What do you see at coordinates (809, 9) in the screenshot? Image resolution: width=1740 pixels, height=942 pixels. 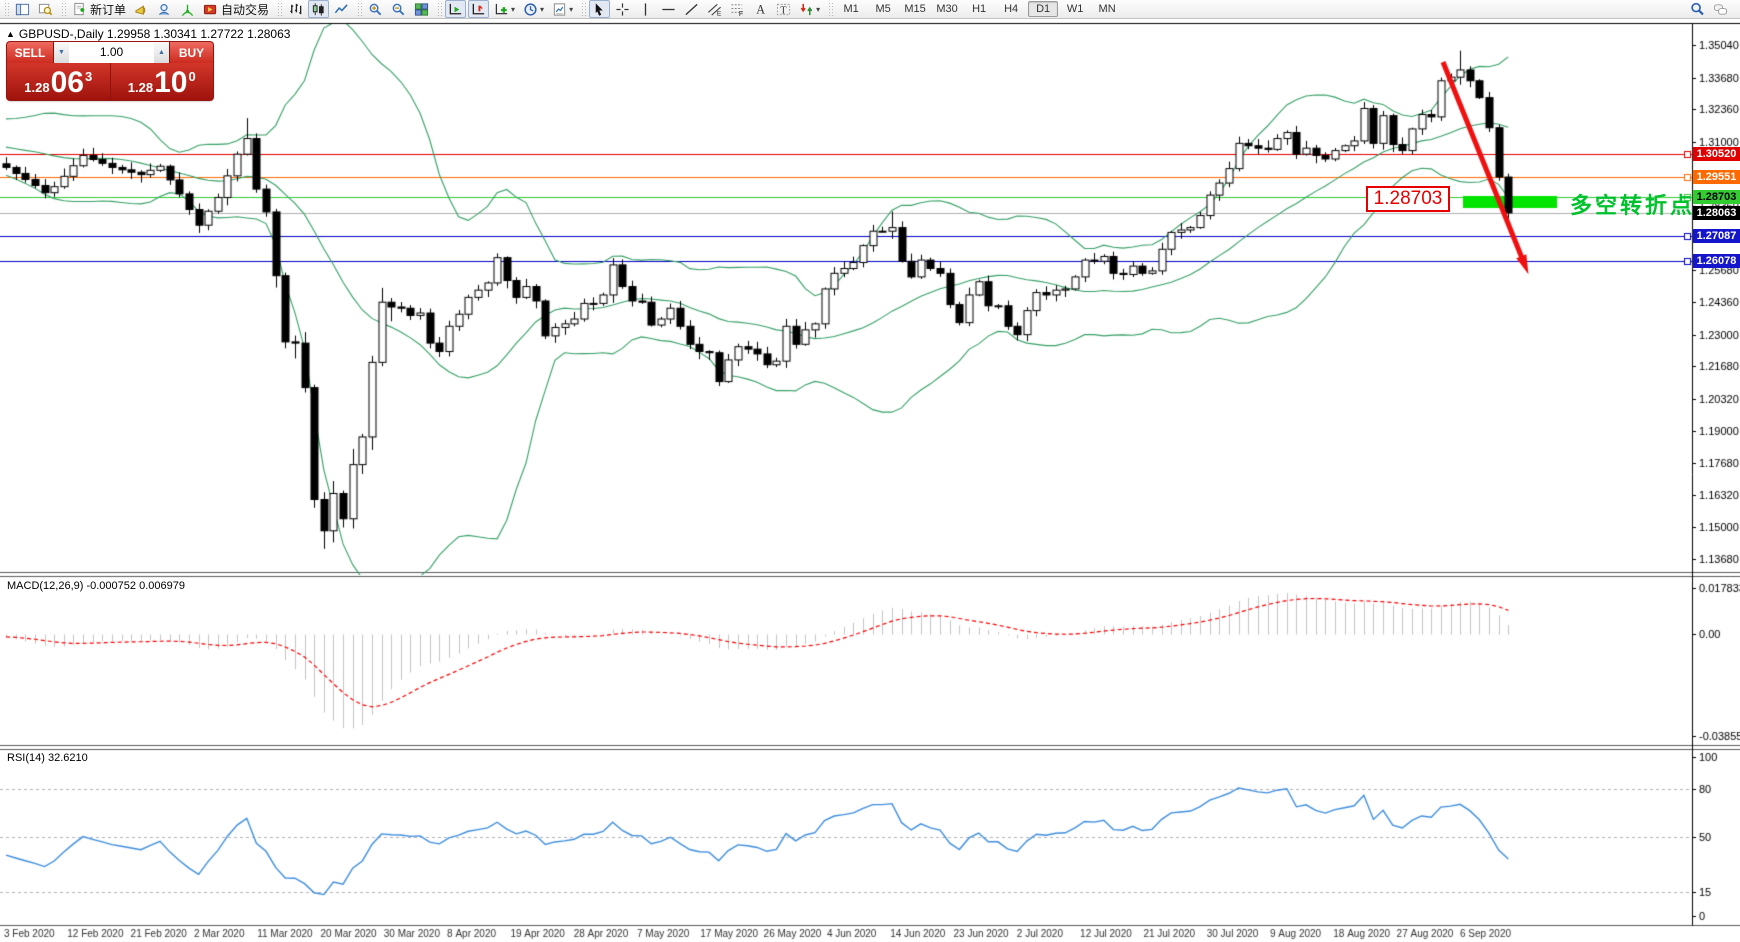 I see `arrows-tool-button: ▾` at bounding box center [809, 9].